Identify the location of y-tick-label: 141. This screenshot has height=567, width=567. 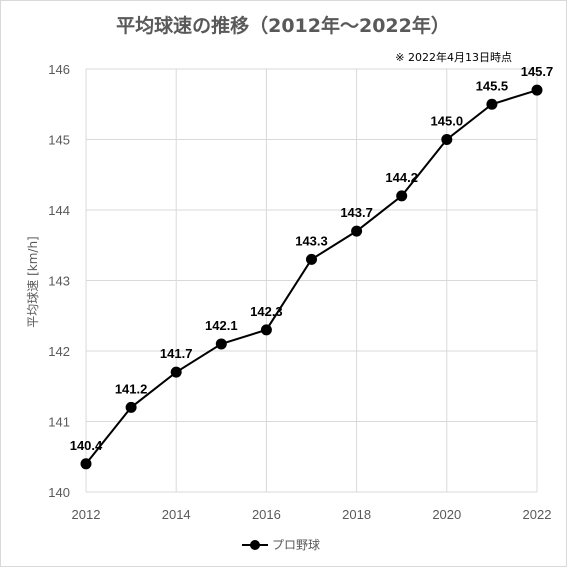
(59, 422).